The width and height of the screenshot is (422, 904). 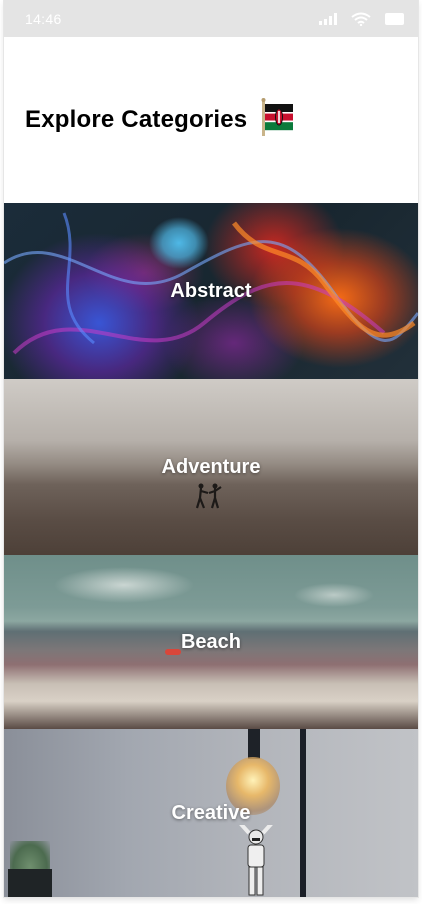 I want to click on category-label: Adventure, so click(x=211, y=466).